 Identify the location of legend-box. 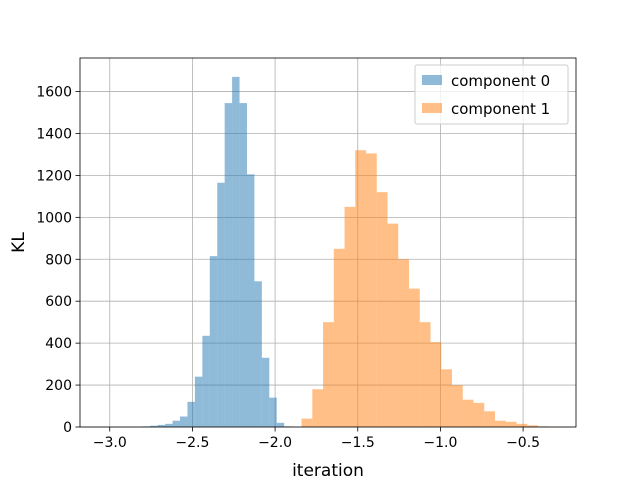
(491, 94).